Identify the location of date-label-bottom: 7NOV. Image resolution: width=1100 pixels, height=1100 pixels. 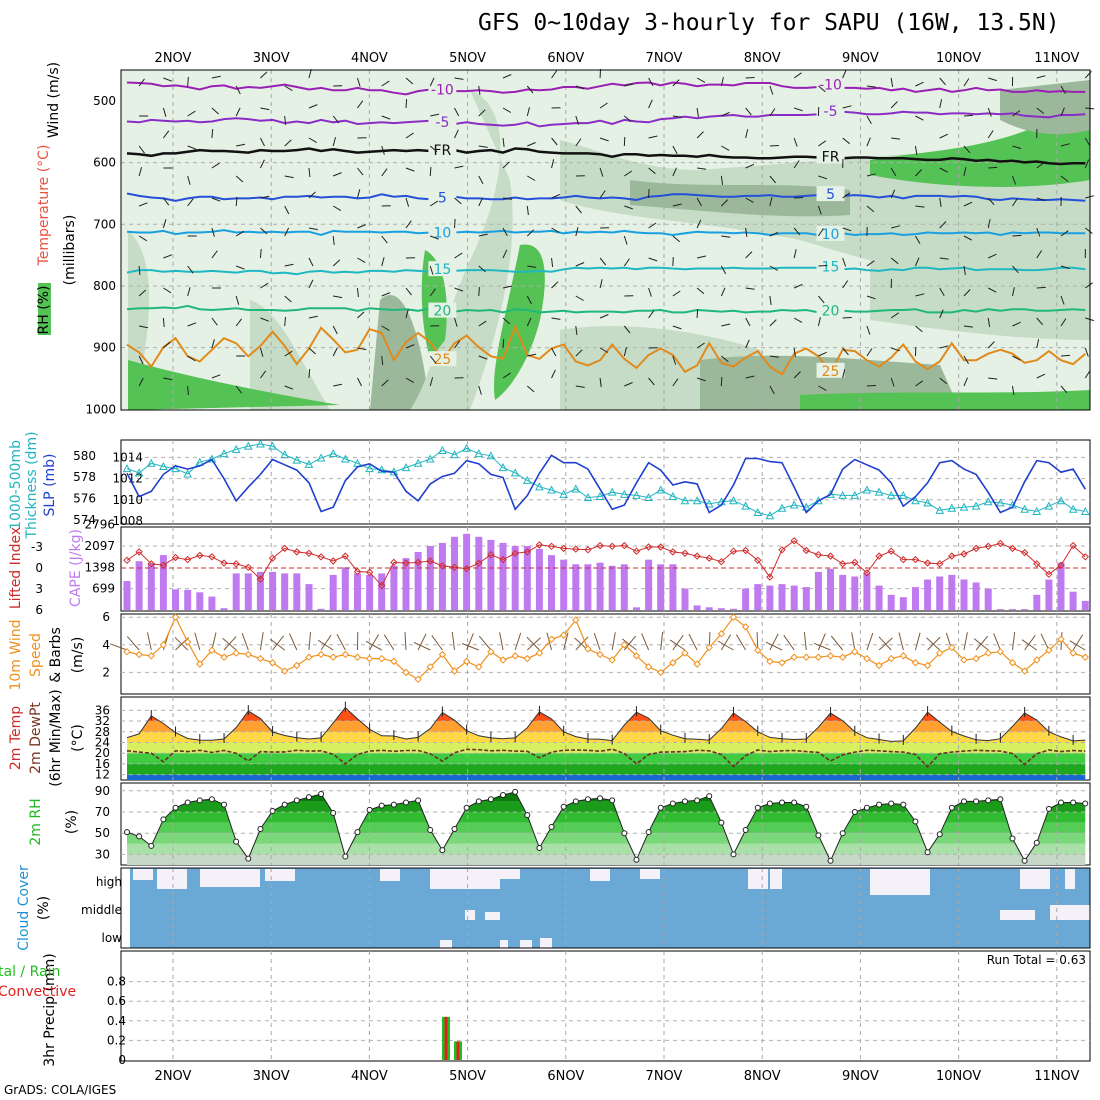
(664, 1076).